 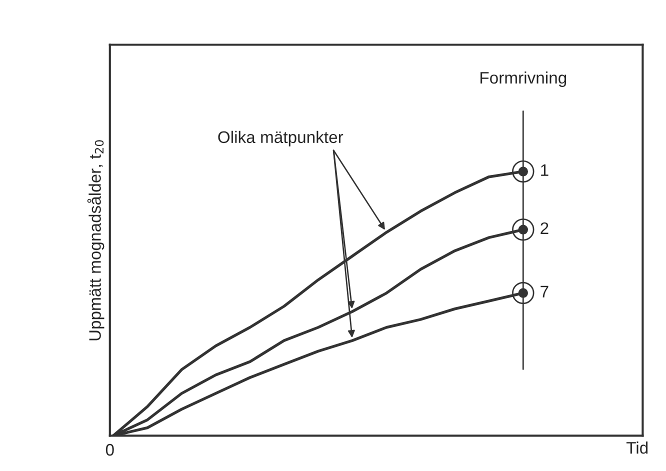 What do you see at coordinates (544, 228) in the screenshot?
I see `series-label: 2` at bounding box center [544, 228].